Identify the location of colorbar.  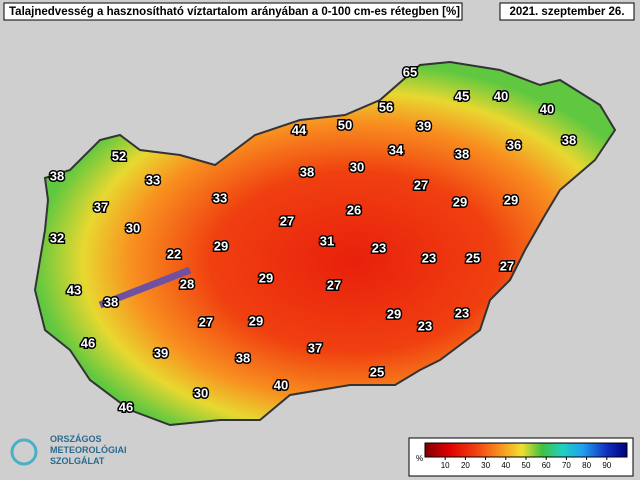
(526, 450).